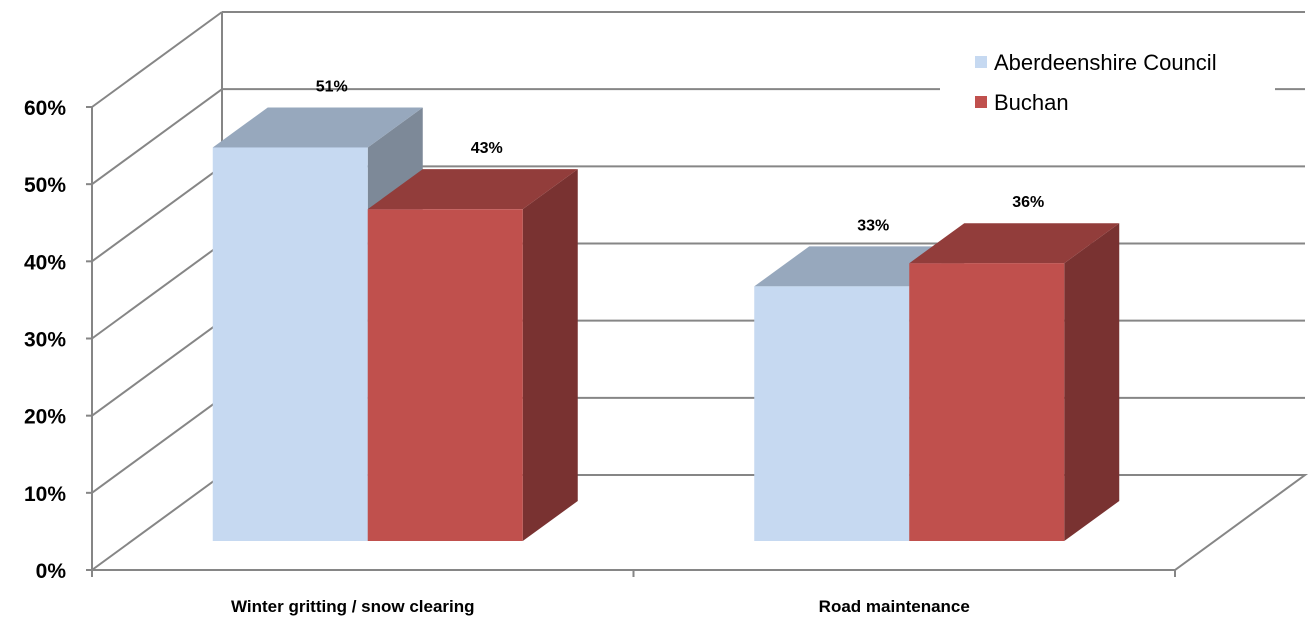 Image resolution: width=1310 pixels, height=623 pixels. I want to click on data-label: 36%, so click(1028, 202).